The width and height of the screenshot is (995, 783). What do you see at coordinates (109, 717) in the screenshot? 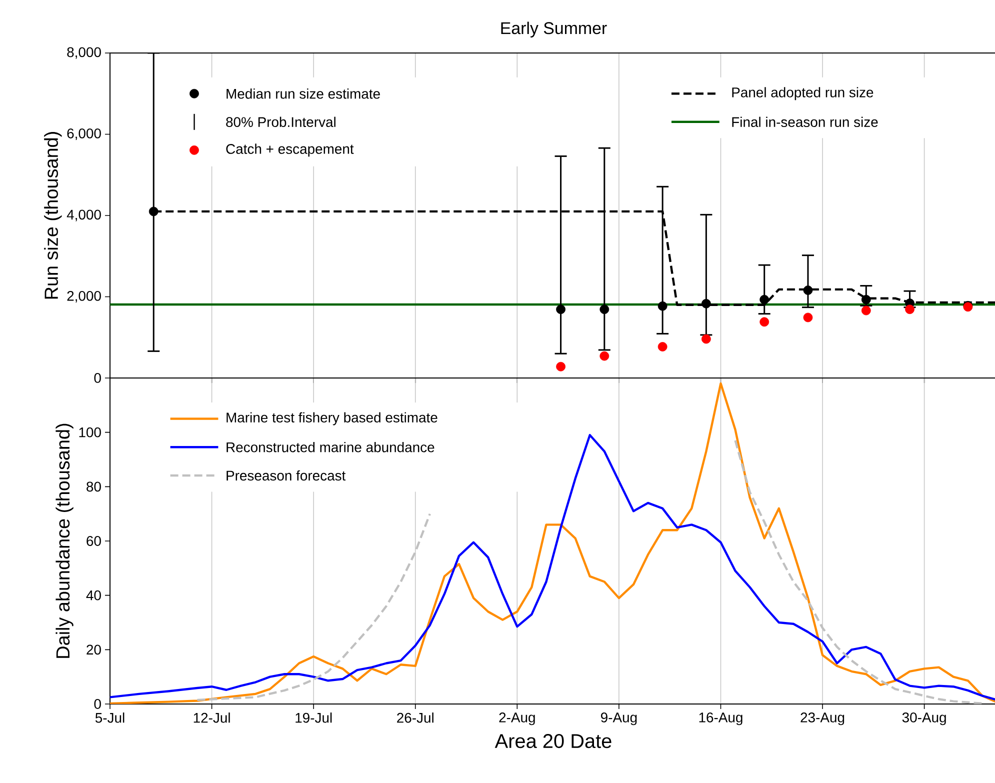
I see `x-tick-label: 5-Jul` at bounding box center [109, 717].